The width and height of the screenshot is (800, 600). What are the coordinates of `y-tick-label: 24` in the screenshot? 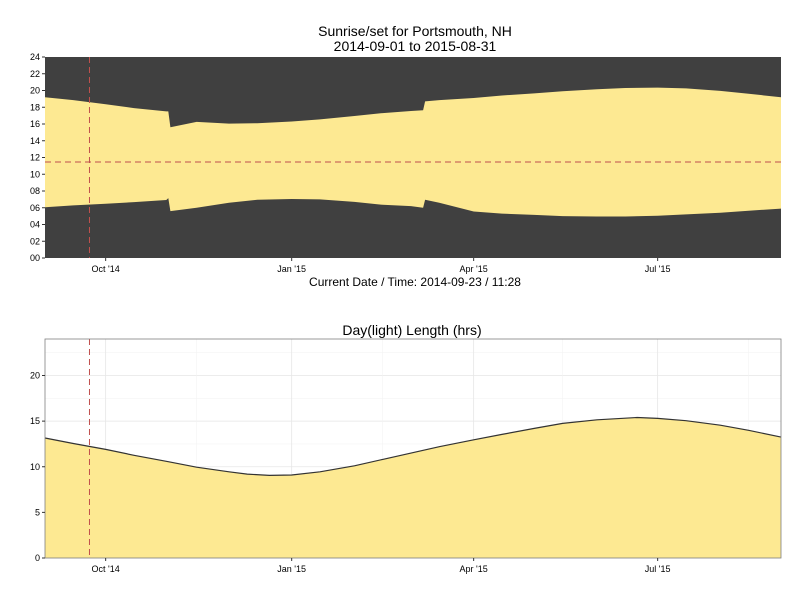 It's located at (35, 57).